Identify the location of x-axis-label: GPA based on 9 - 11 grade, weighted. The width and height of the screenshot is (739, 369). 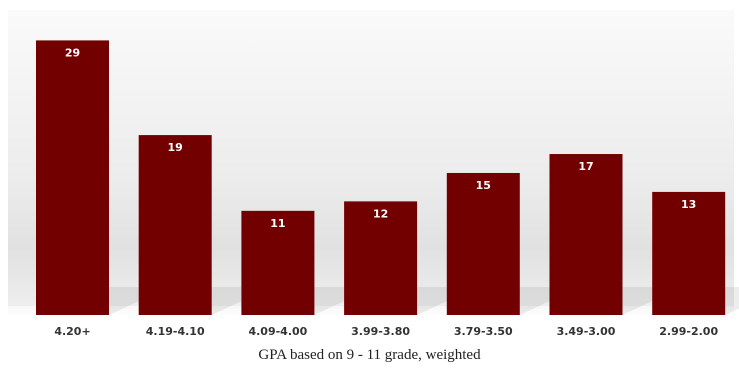
(369, 355).